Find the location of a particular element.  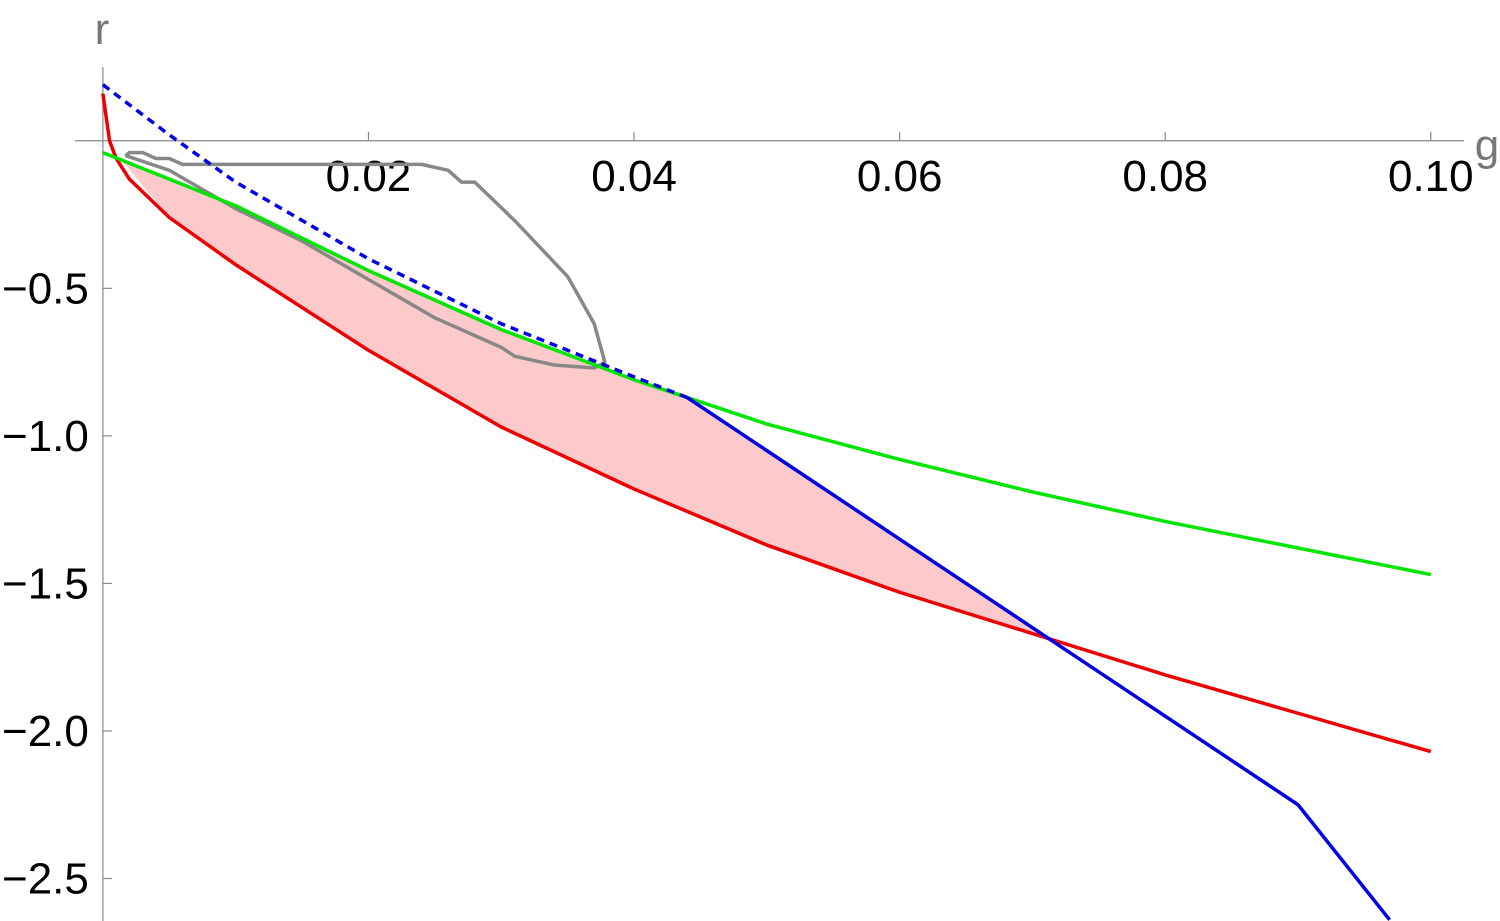

y-tick-label: −1.0 is located at coordinates (45, 436).